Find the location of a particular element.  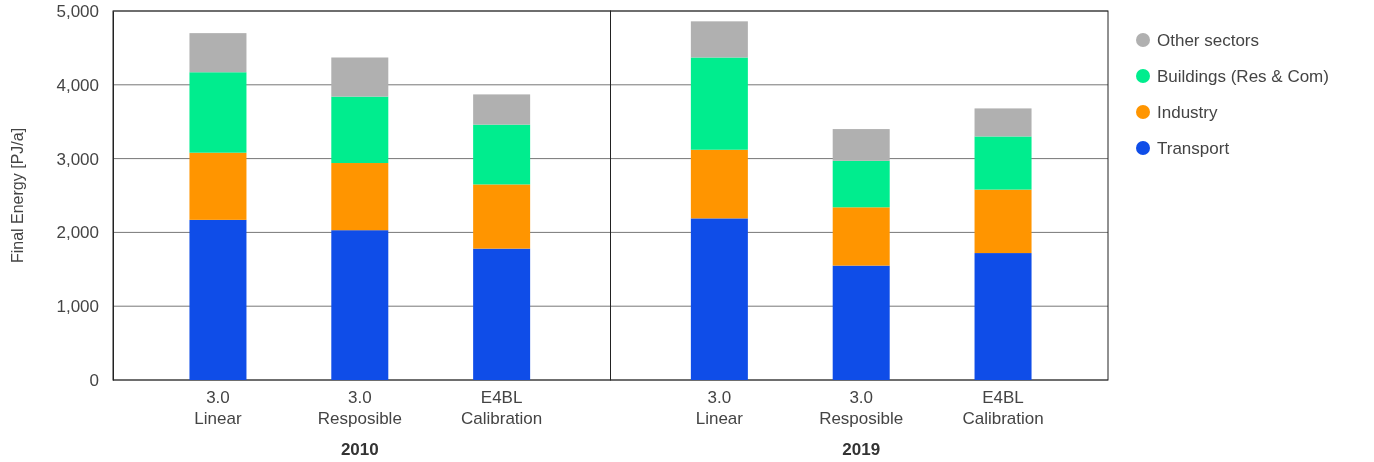

y-tick-label: 5,000 is located at coordinates (77, 11).